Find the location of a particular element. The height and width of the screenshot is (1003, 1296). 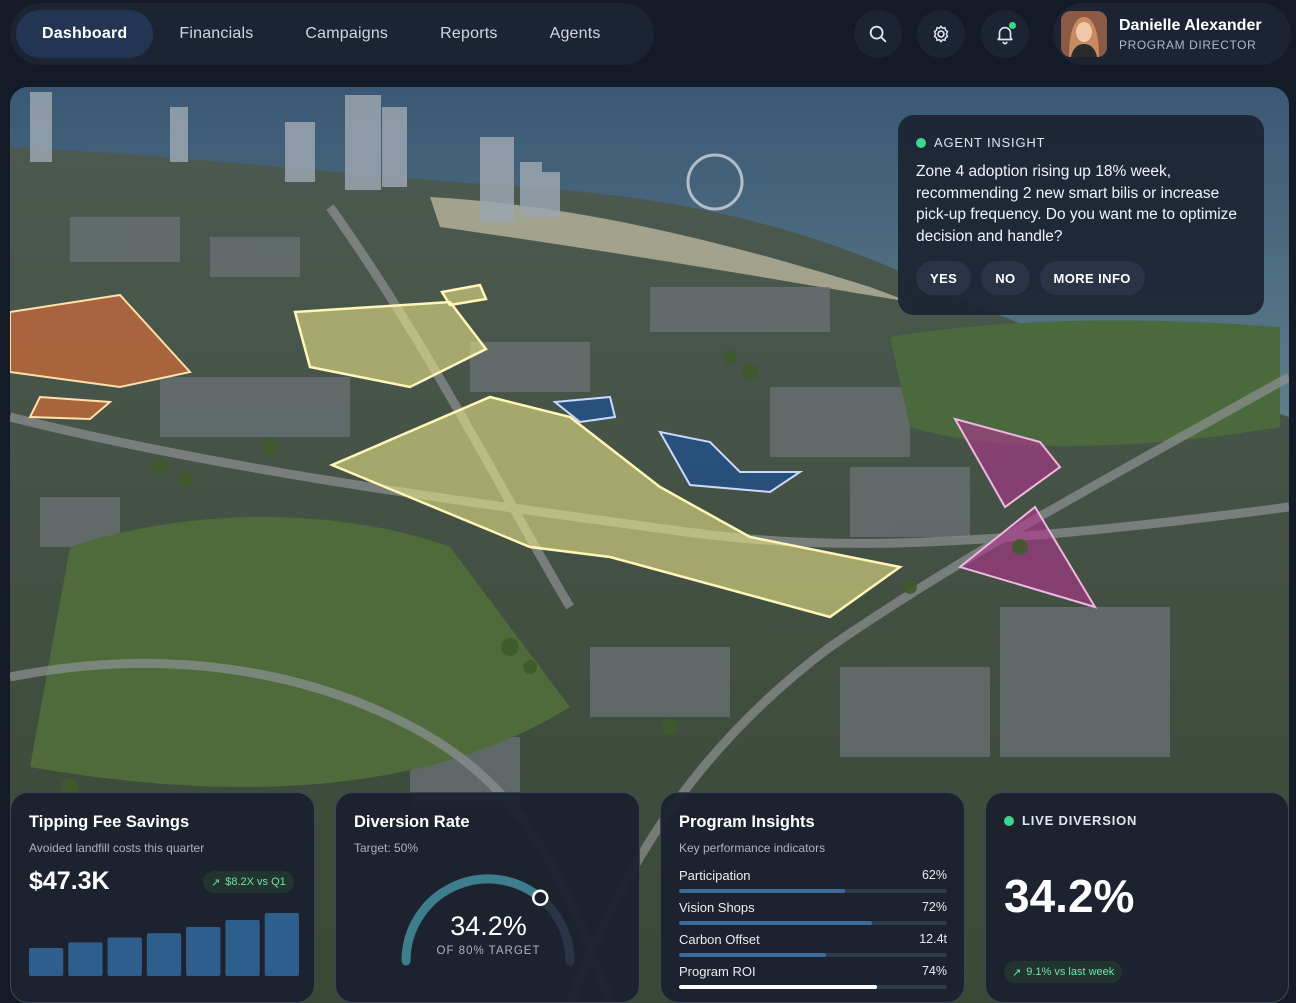

live-dot is located at coordinates (1009, 820).